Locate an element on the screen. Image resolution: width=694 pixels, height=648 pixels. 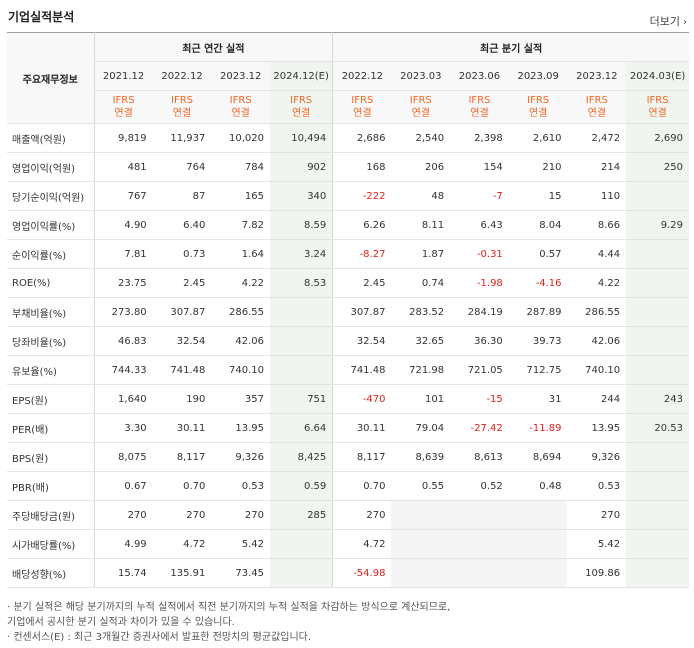
period-header: 2023.06 is located at coordinates (479, 76).